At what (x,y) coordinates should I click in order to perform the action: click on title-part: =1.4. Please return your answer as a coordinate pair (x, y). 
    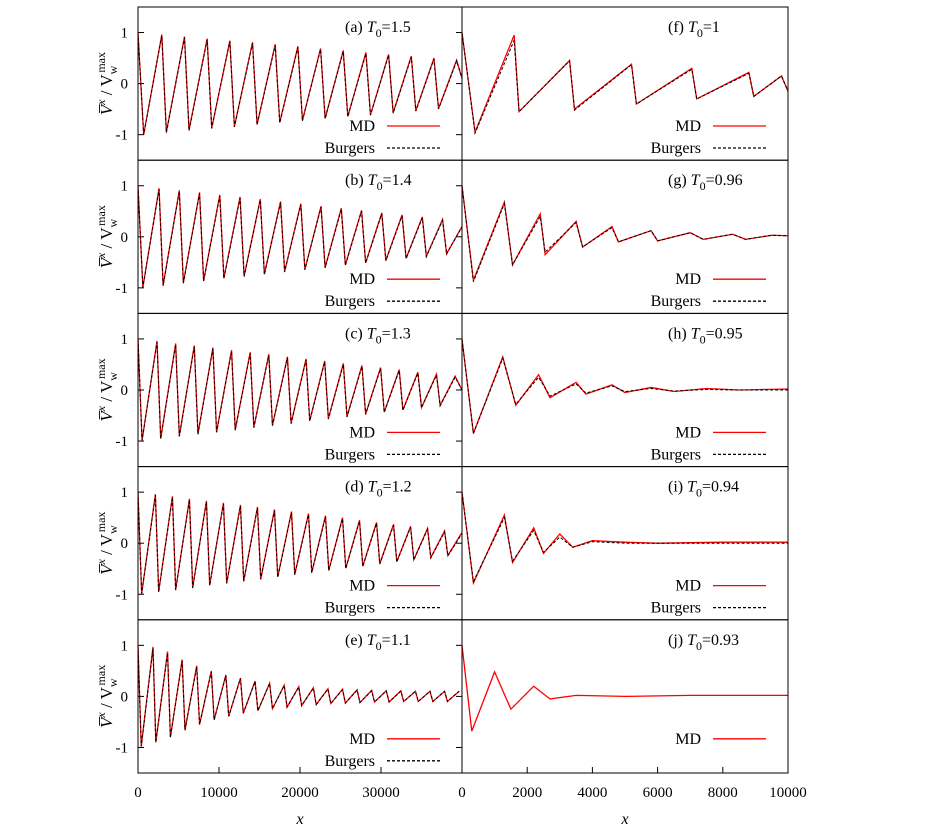
    Looking at the image, I should click on (397, 180).